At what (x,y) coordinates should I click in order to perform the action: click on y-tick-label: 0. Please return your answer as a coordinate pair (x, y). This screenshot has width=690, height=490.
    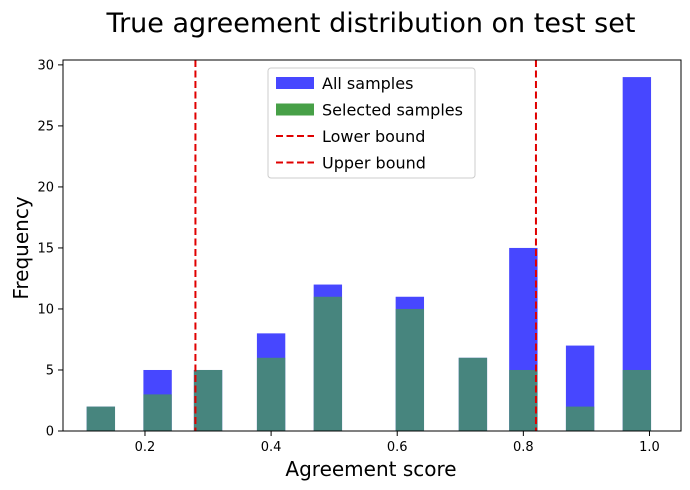
    Looking at the image, I should click on (50, 432).